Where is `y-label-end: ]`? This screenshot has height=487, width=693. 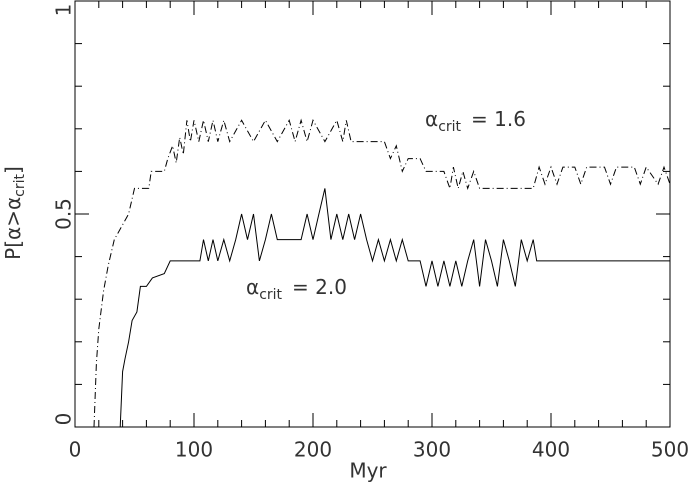
y-label-end: ] is located at coordinates (13, 170).